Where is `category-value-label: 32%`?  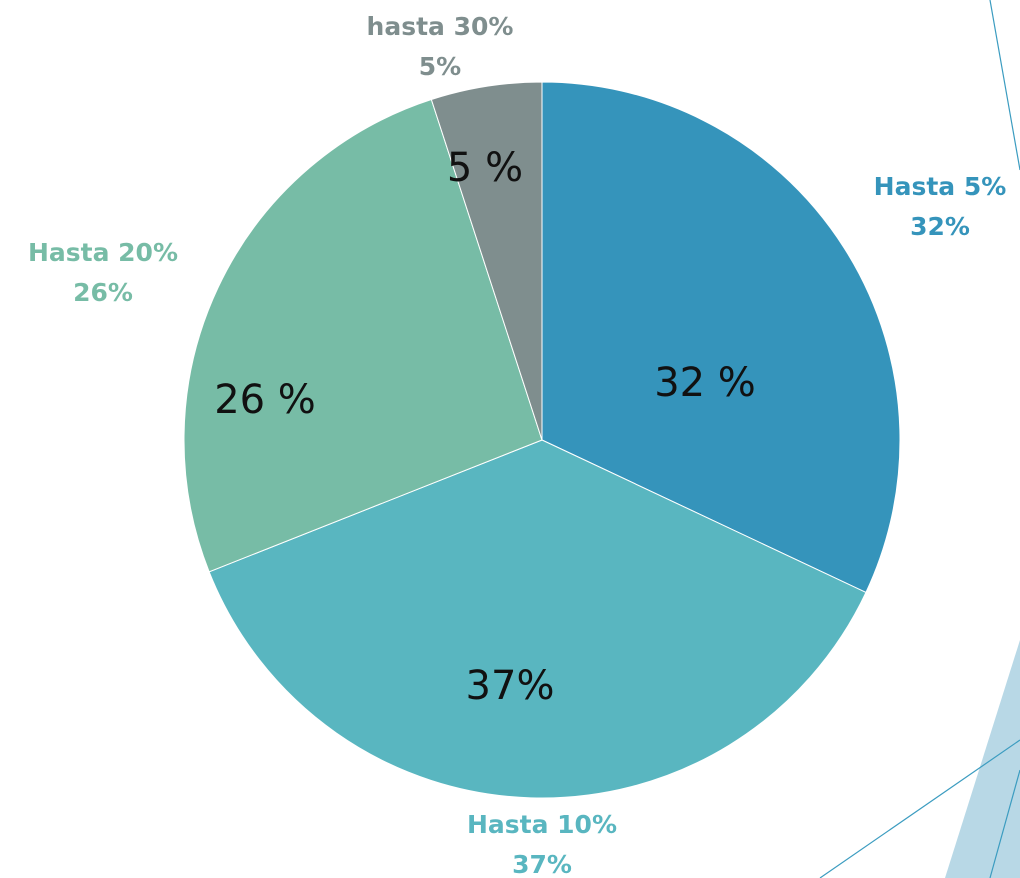
category-value-label: 32% is located at coordinates (940, 226).